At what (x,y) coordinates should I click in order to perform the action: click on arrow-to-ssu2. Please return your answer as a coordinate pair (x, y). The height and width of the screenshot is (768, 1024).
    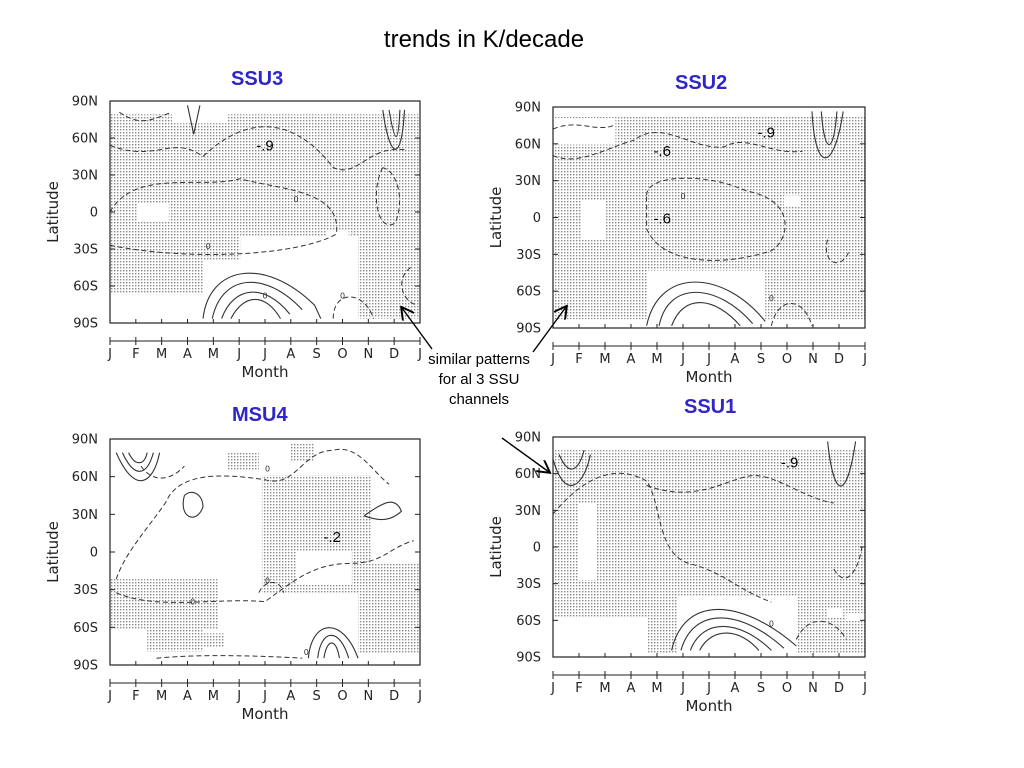
    Looking at the image, I should click on (549, 330).